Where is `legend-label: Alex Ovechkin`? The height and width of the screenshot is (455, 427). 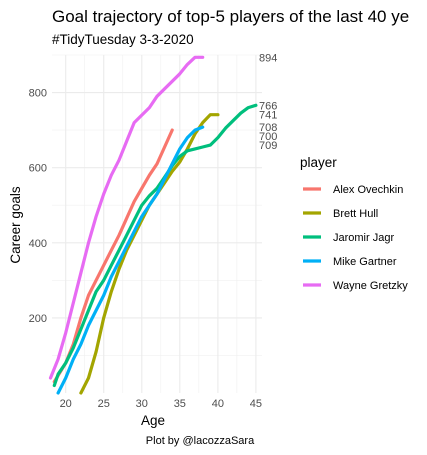 legend-label: Alex Ovechkin is located at coordinates (368, 190).